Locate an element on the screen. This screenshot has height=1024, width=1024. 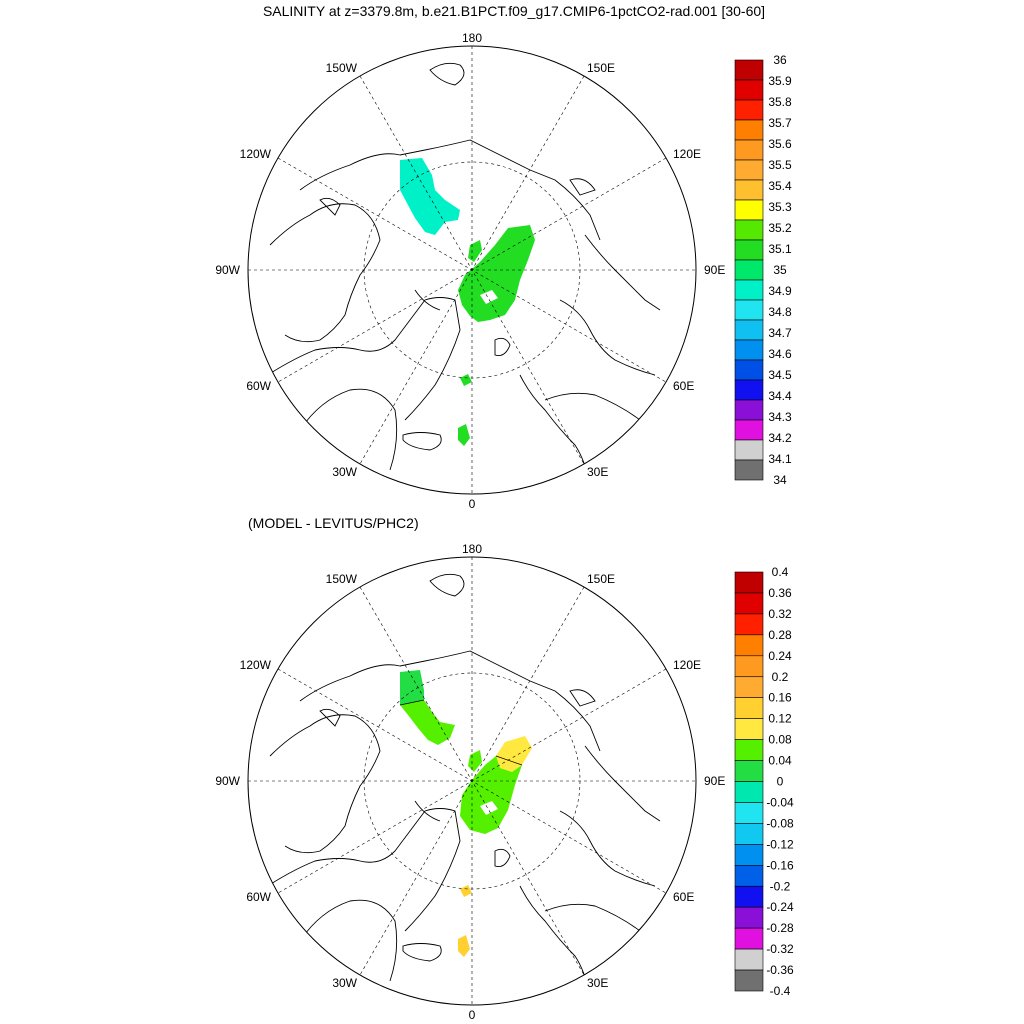
bottom-lon-180: 180 is located at coordinates (472, 549).